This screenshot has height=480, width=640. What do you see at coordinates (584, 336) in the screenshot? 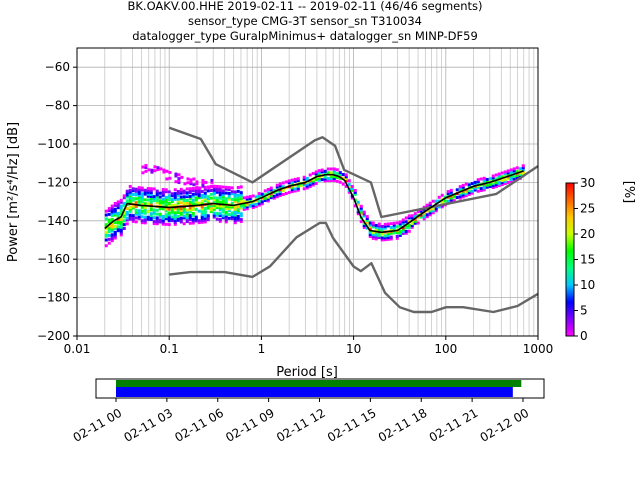
I see `colorbar-tick-label: 0` at bounding box center [584, 336].